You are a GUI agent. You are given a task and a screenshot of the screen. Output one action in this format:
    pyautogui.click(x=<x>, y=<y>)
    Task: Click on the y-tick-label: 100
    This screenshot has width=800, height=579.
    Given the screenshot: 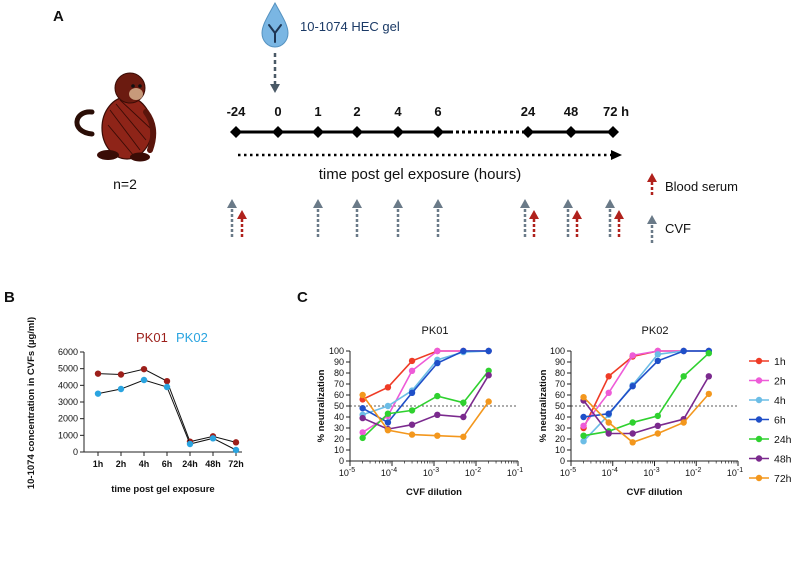 What is the action you would take?
    pyautogui.click(x=557, y=351)
    